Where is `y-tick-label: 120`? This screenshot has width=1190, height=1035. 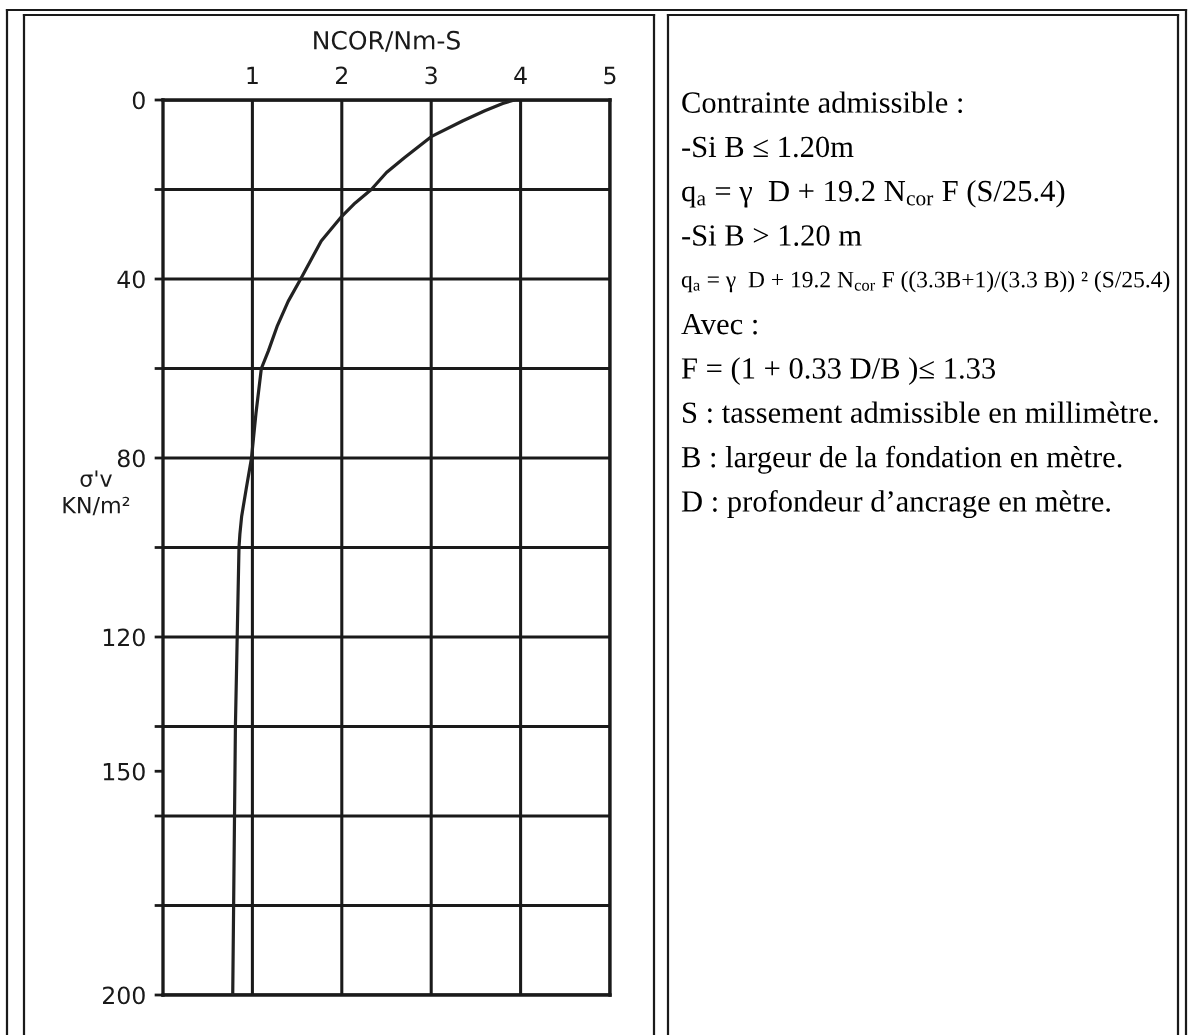
y-tick-label: 120 is located at coordinates (124, 637).